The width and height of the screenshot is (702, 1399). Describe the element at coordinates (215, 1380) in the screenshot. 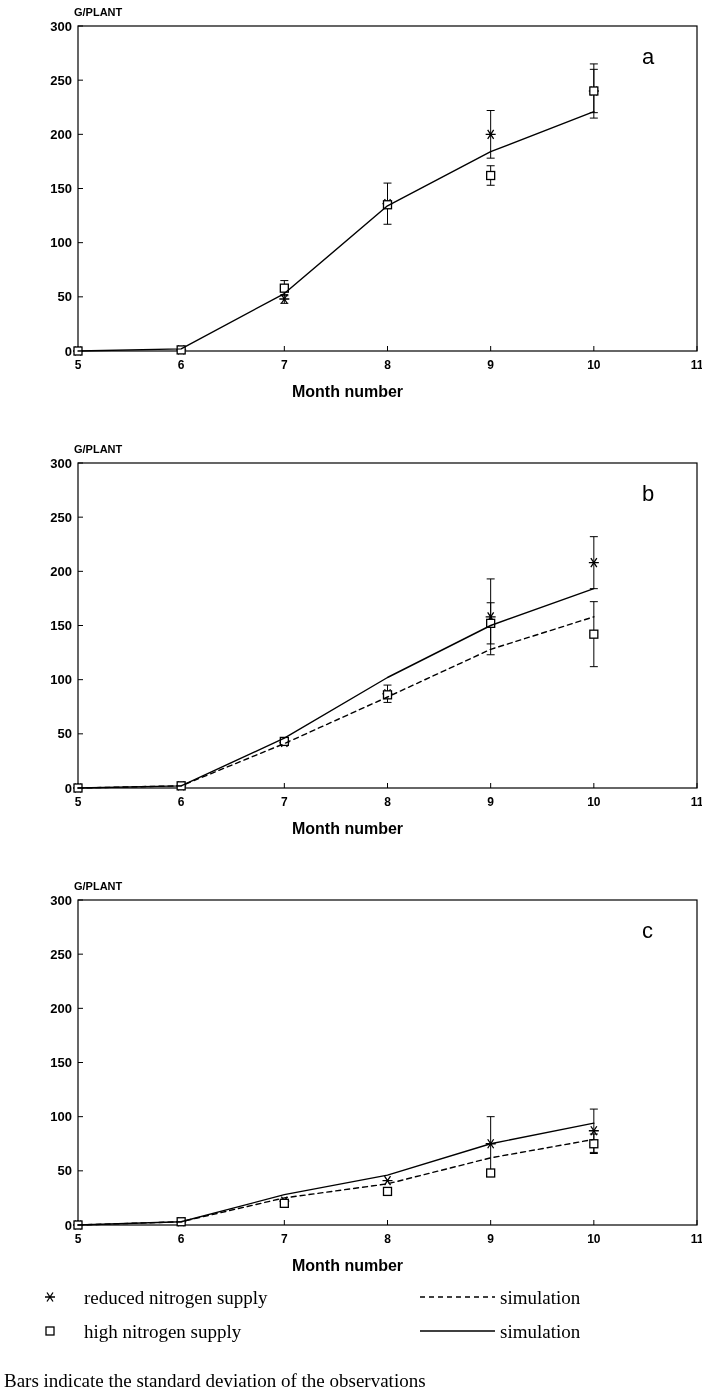

I see `text: Bars indicate the standard deviation of the observations` at that location.